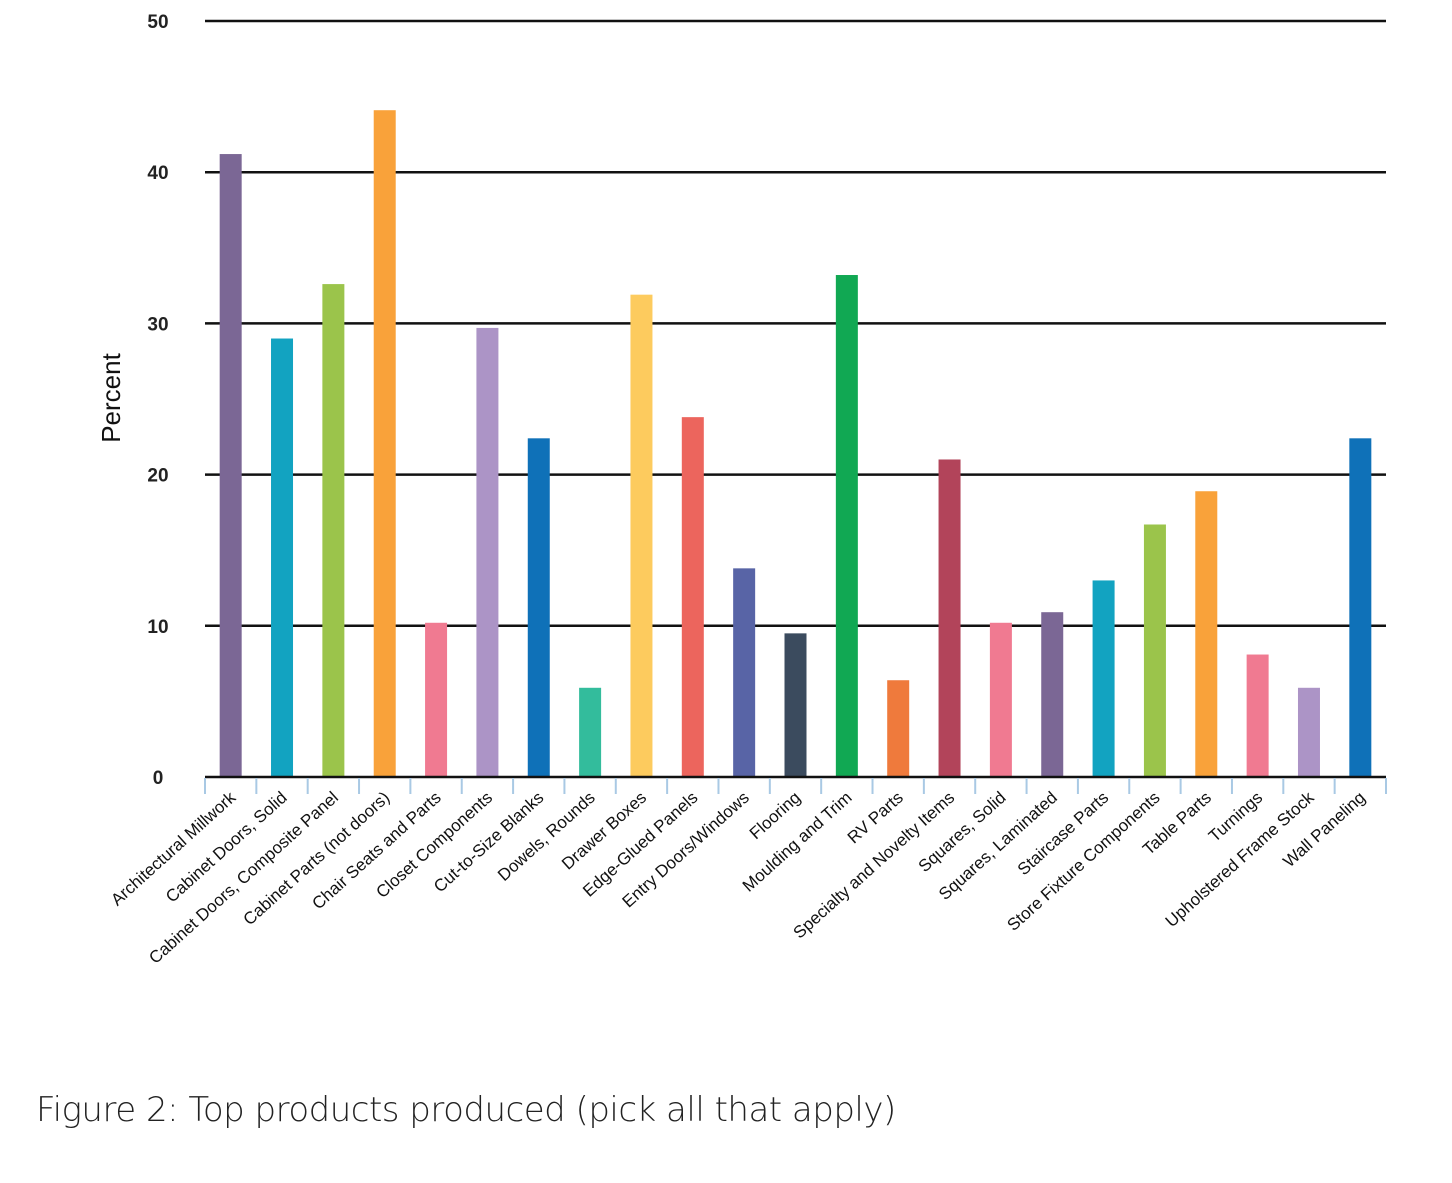  Describe the element at coordinates (243, 878) in the screenshot. I see `x-category-label: Cabinet Doors, Composite Panel` at that location.